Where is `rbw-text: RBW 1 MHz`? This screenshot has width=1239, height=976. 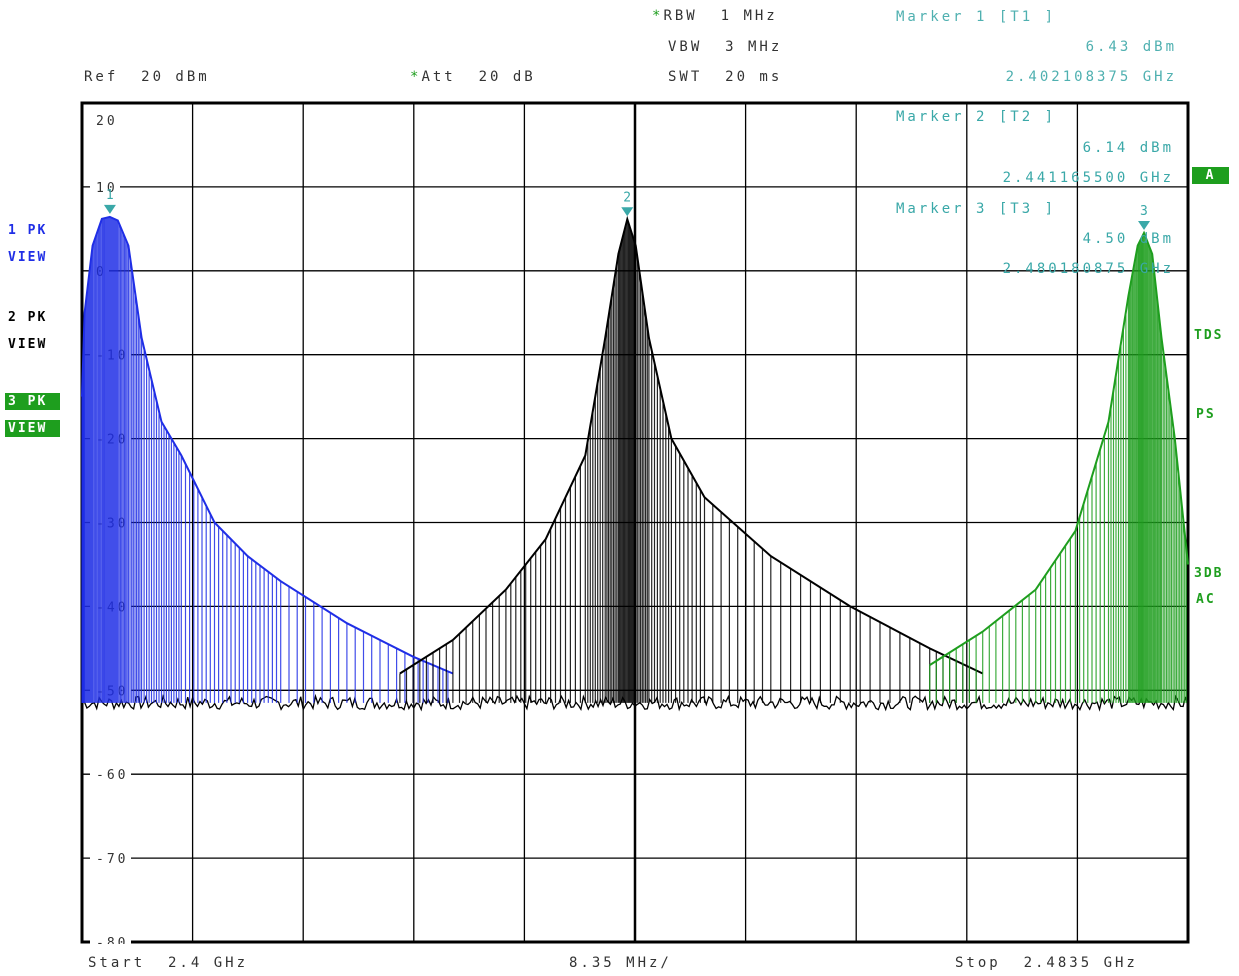 rbw-text: RBW 1 MHz is located at coordinates (720, 16).